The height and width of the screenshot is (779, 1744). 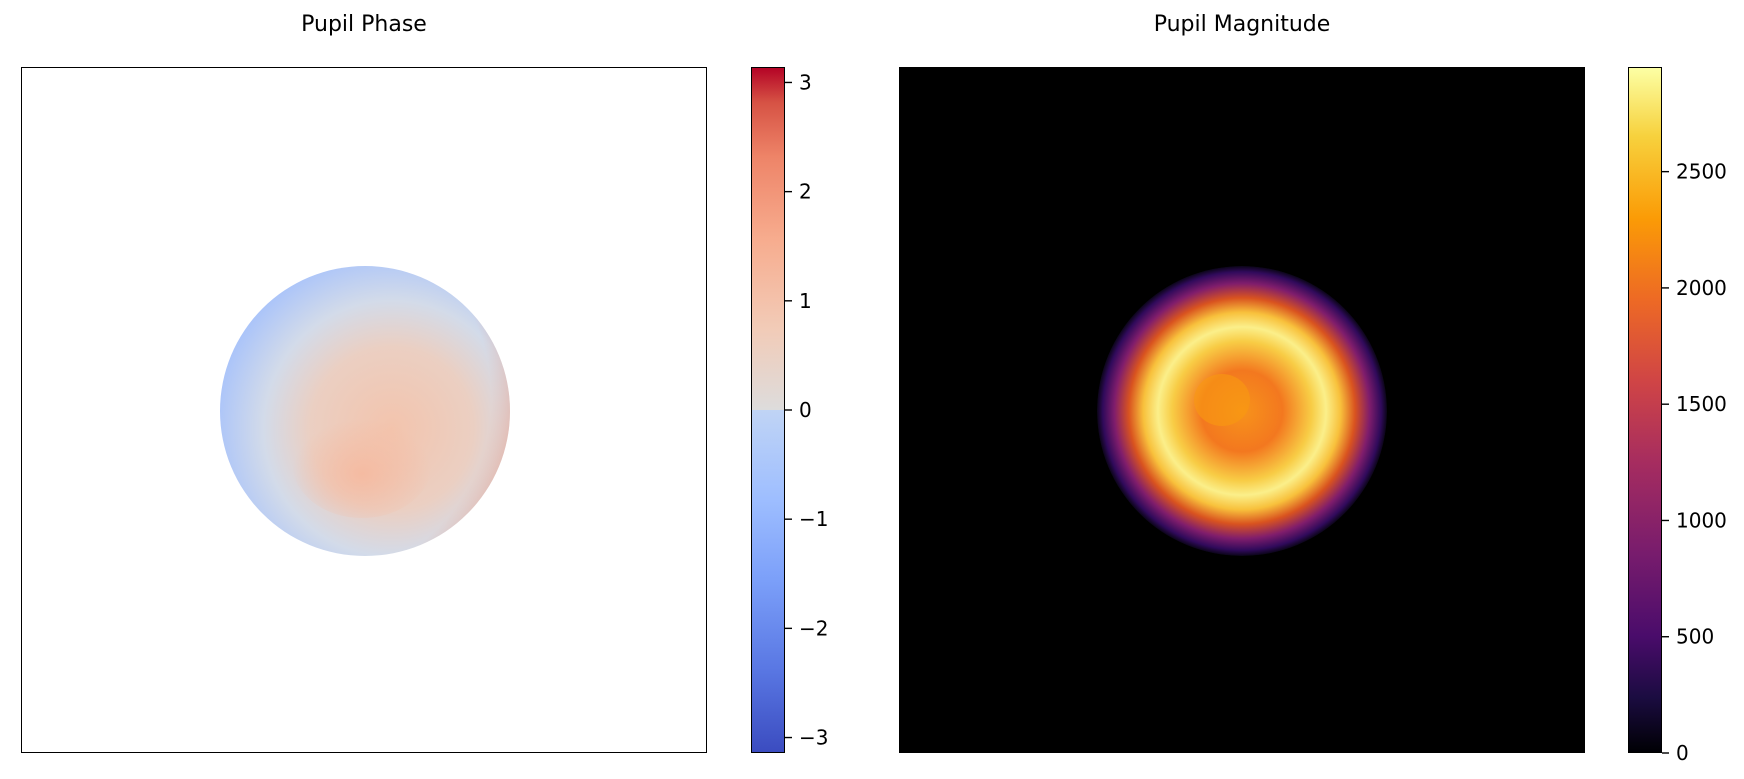 What do you see at coordinates (1701, 172) in the screenshot?
I see `magnitude-colorbar-tick-label: 2500` at bounding box center [1701, 172].